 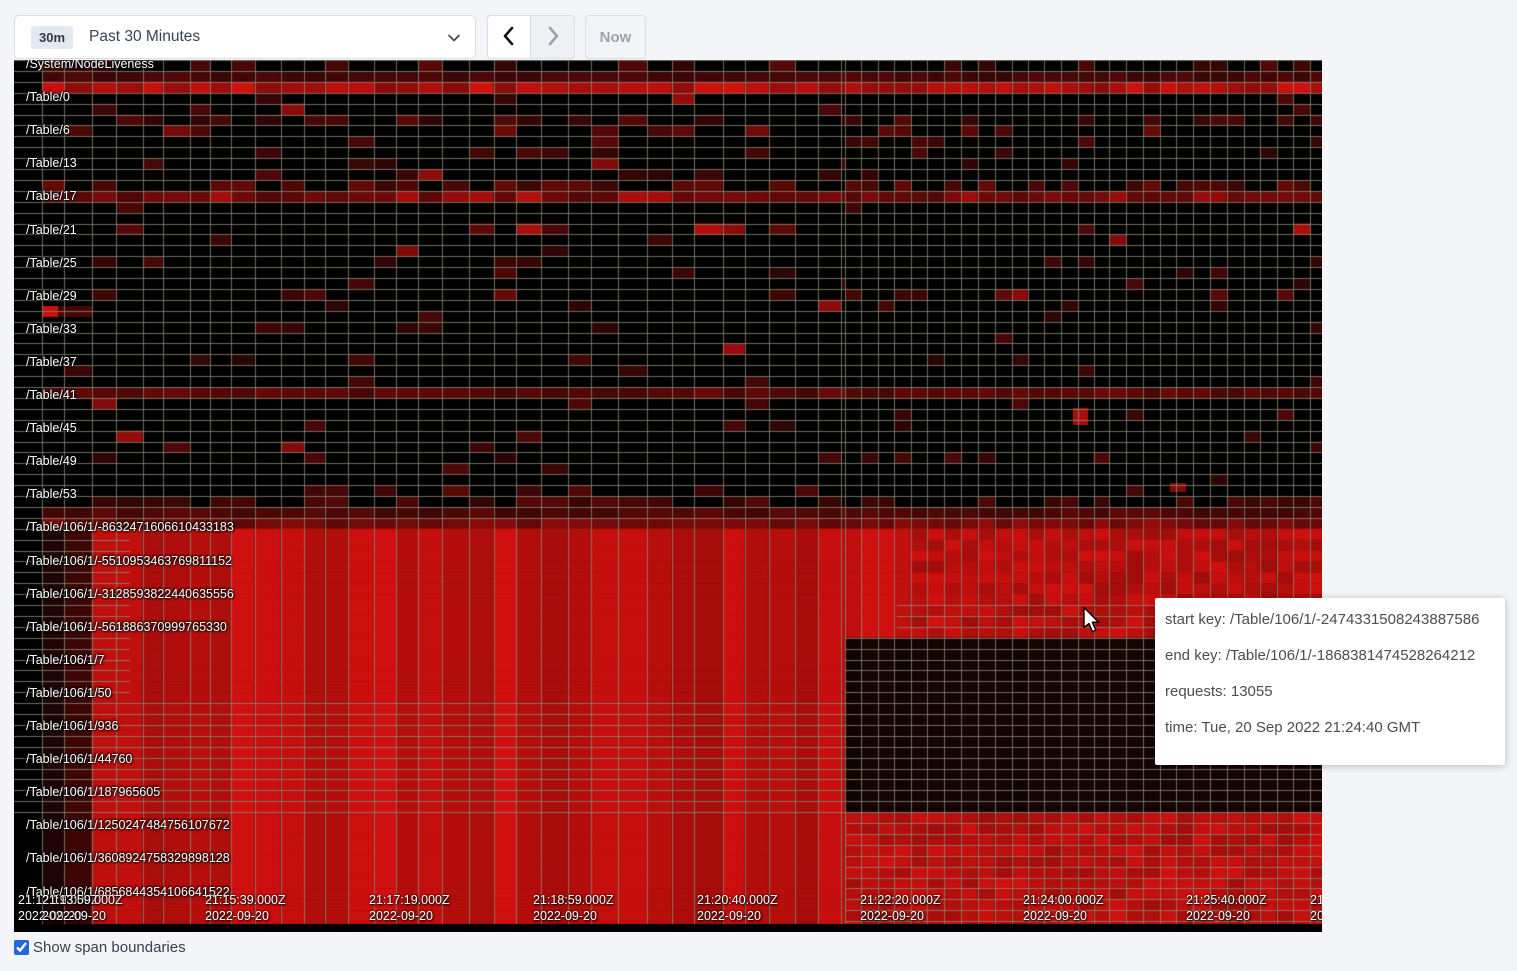 I want to click on footer: Show span boundaries, so click(x=100, y=947).